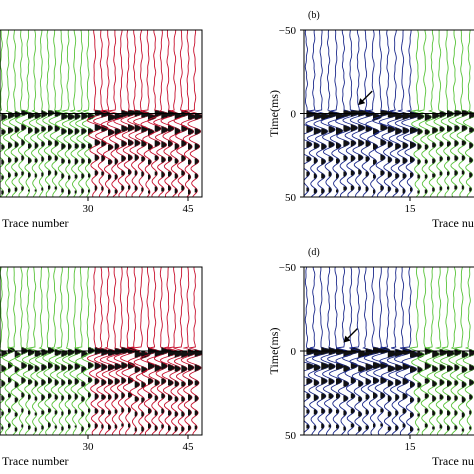 The width and height of the screenshot is (474, 474). I want to click on panel-label-d: (d), so click(314, 252).